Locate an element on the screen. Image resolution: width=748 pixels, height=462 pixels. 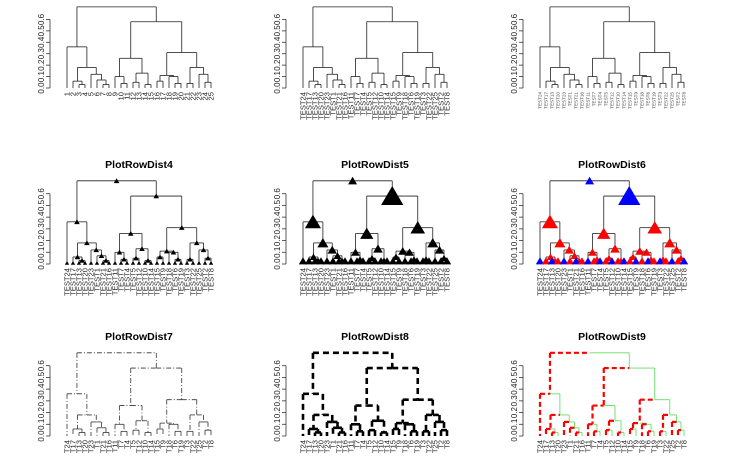
leaf-label: T4 is located at coordinates (599, 444).